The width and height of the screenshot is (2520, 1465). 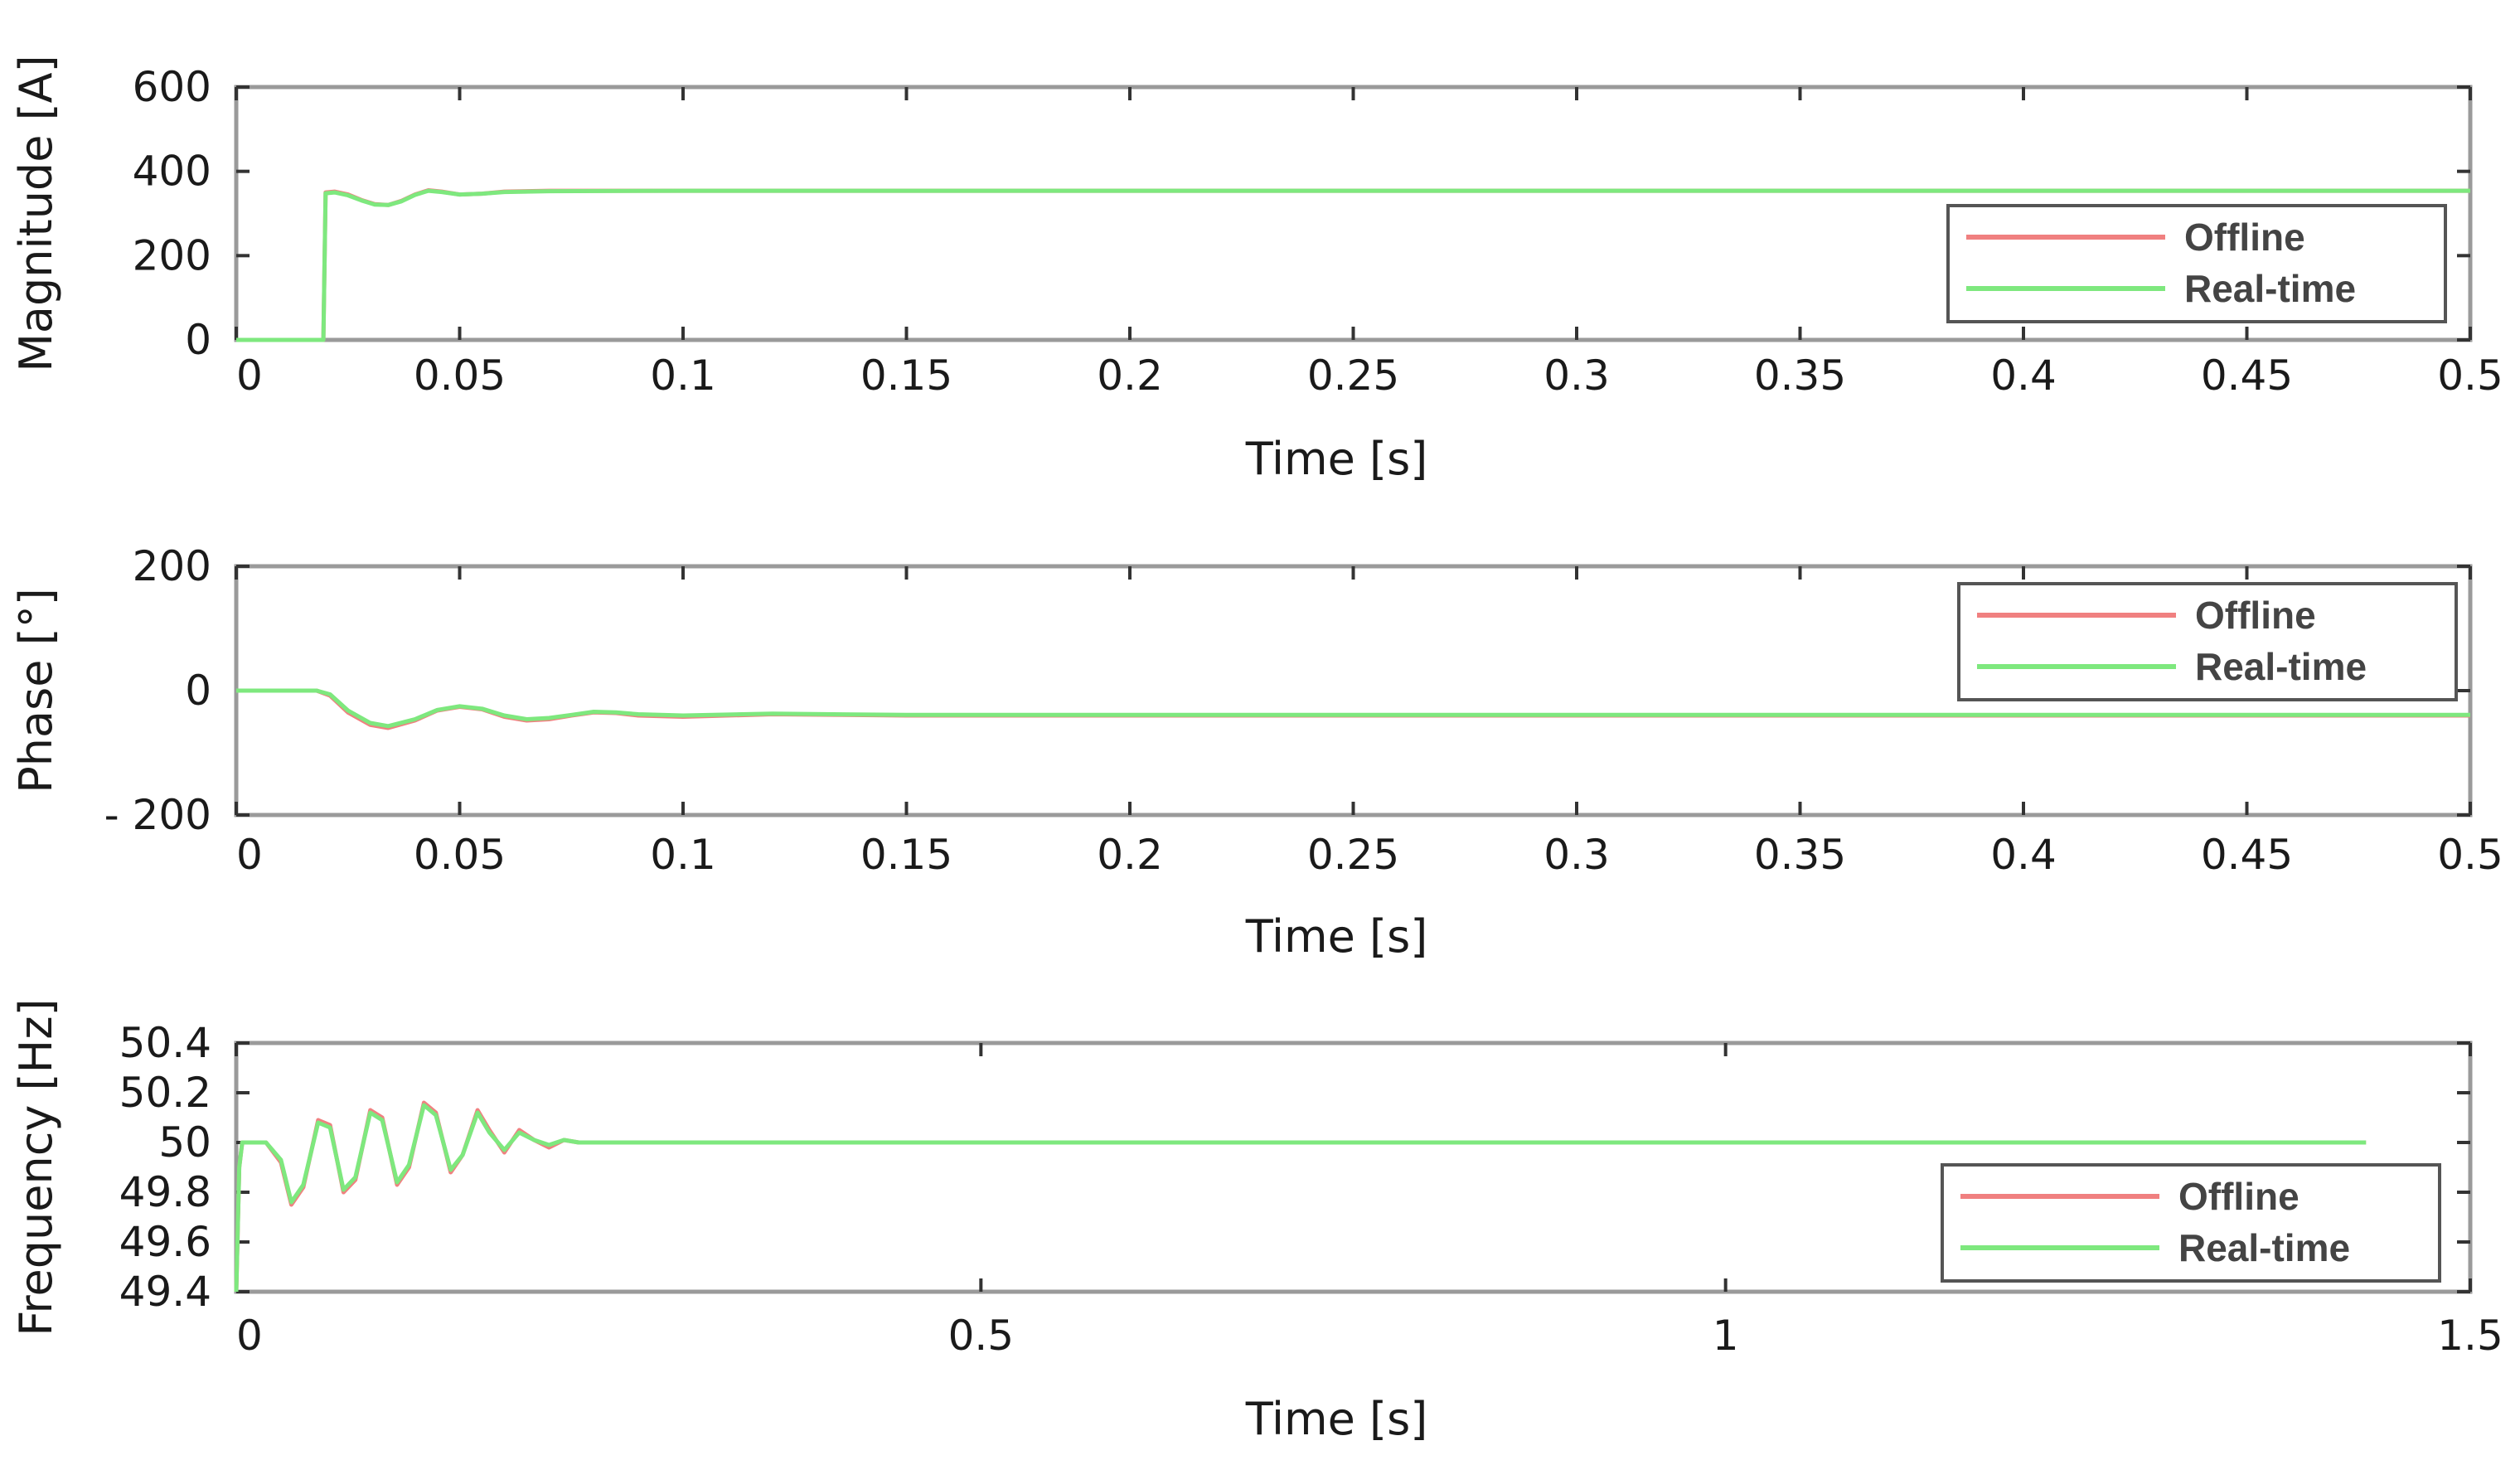 I want to click on y-tick-label: 600, so click(x=172, y=87).